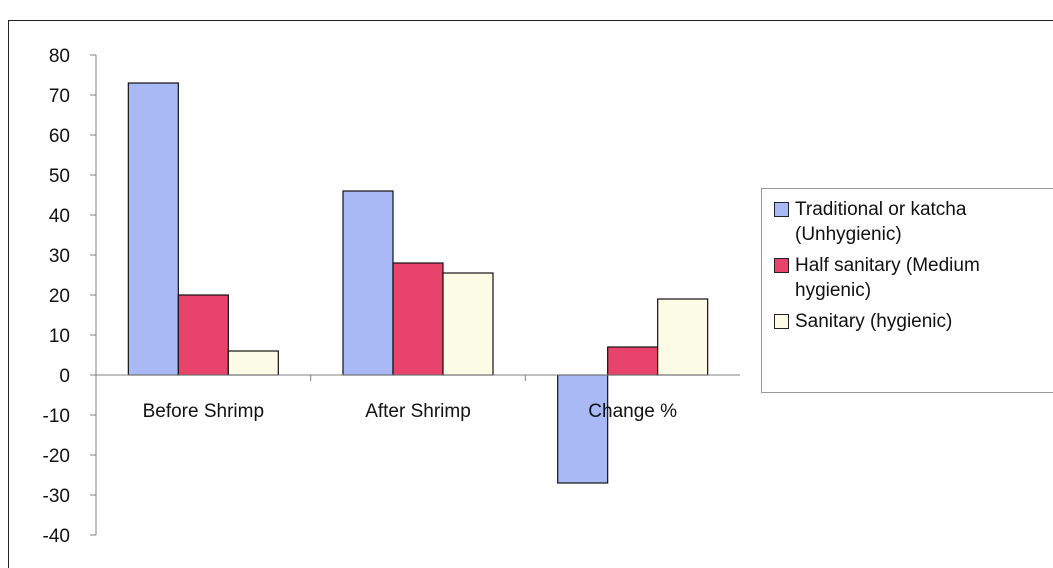  Describe the element at coordinates (418, 398) in the screenshot. I see `x-axis: Before Shrimp After Shrimp Change %` at that location.